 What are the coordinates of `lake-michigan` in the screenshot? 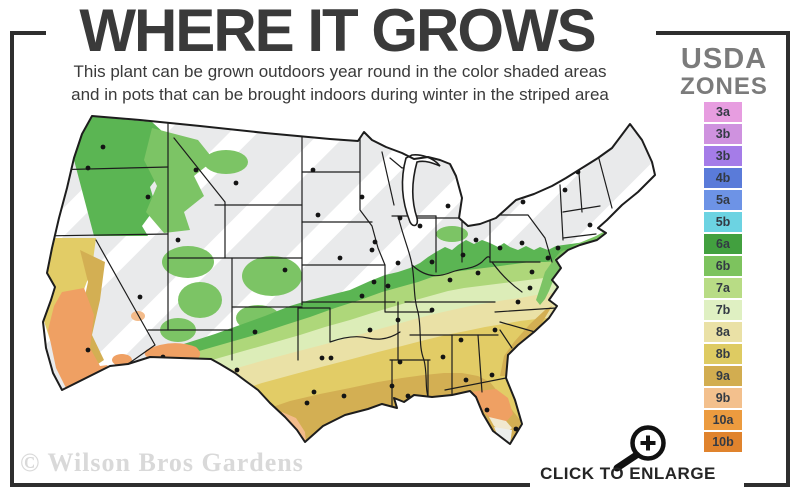 It's located at (421, 190).